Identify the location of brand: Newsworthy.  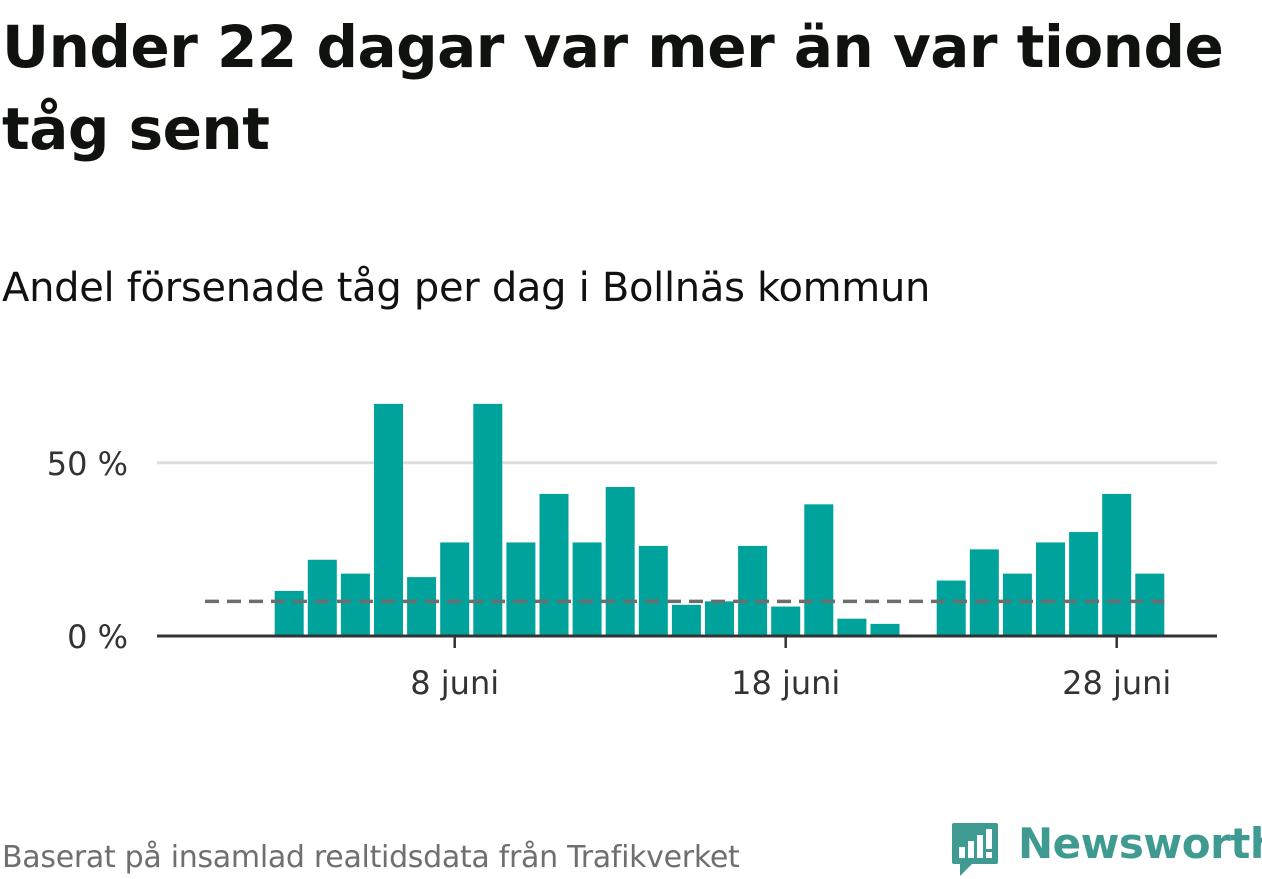
(1106, 848).